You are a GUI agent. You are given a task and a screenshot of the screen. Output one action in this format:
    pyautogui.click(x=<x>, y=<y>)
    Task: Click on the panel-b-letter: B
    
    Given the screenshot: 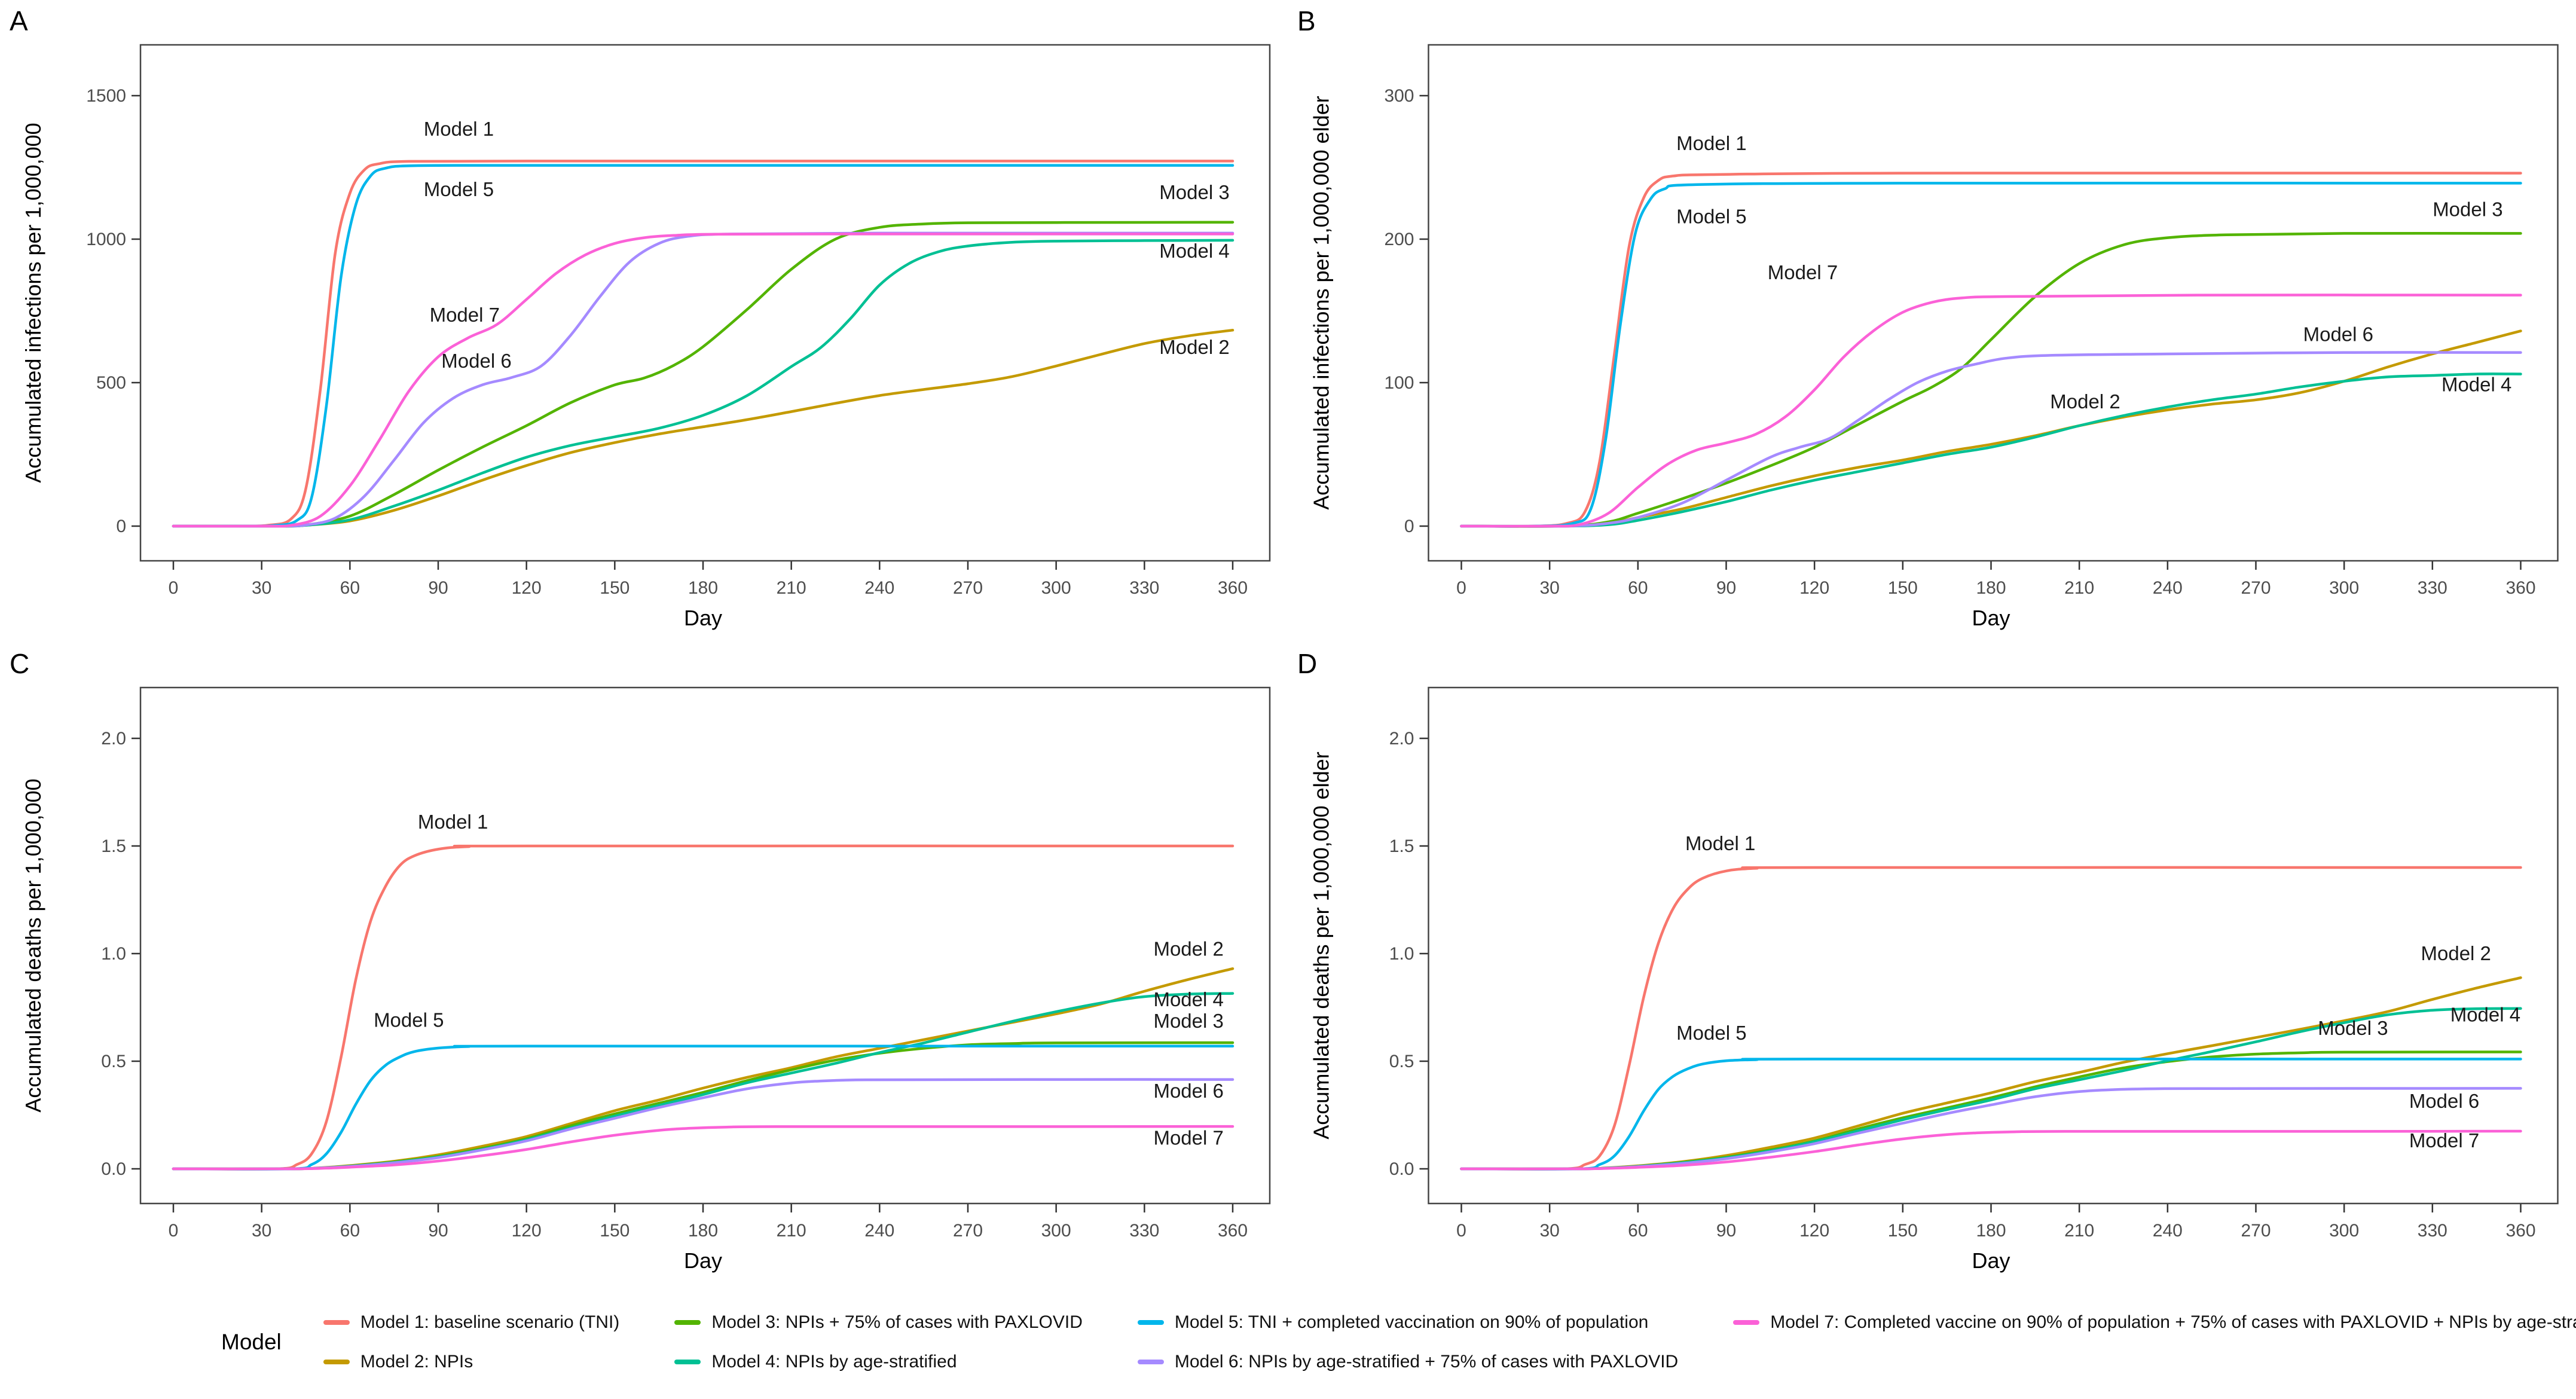 What is the action you would take?
    pyautogui.click(x=1306, y=20)
    